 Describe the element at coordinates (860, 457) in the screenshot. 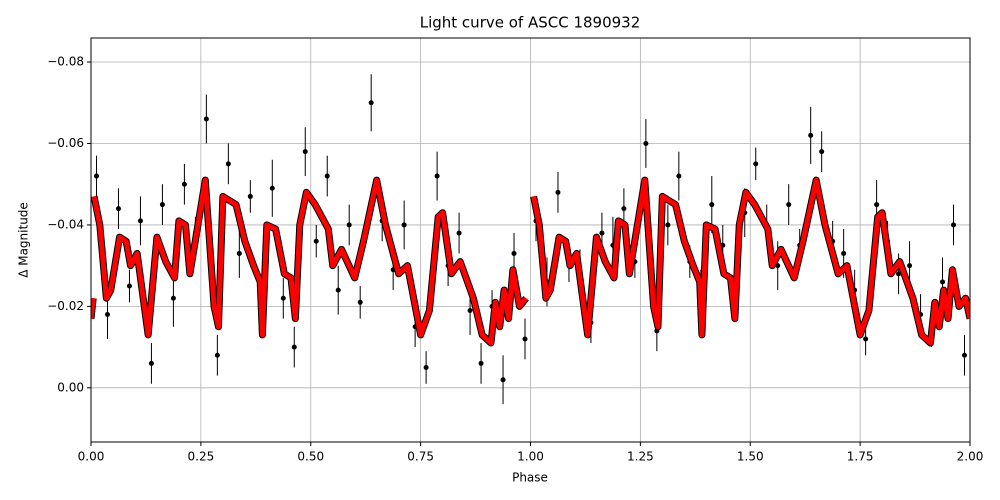

I see `x-tick-label: 1.75` at that location.